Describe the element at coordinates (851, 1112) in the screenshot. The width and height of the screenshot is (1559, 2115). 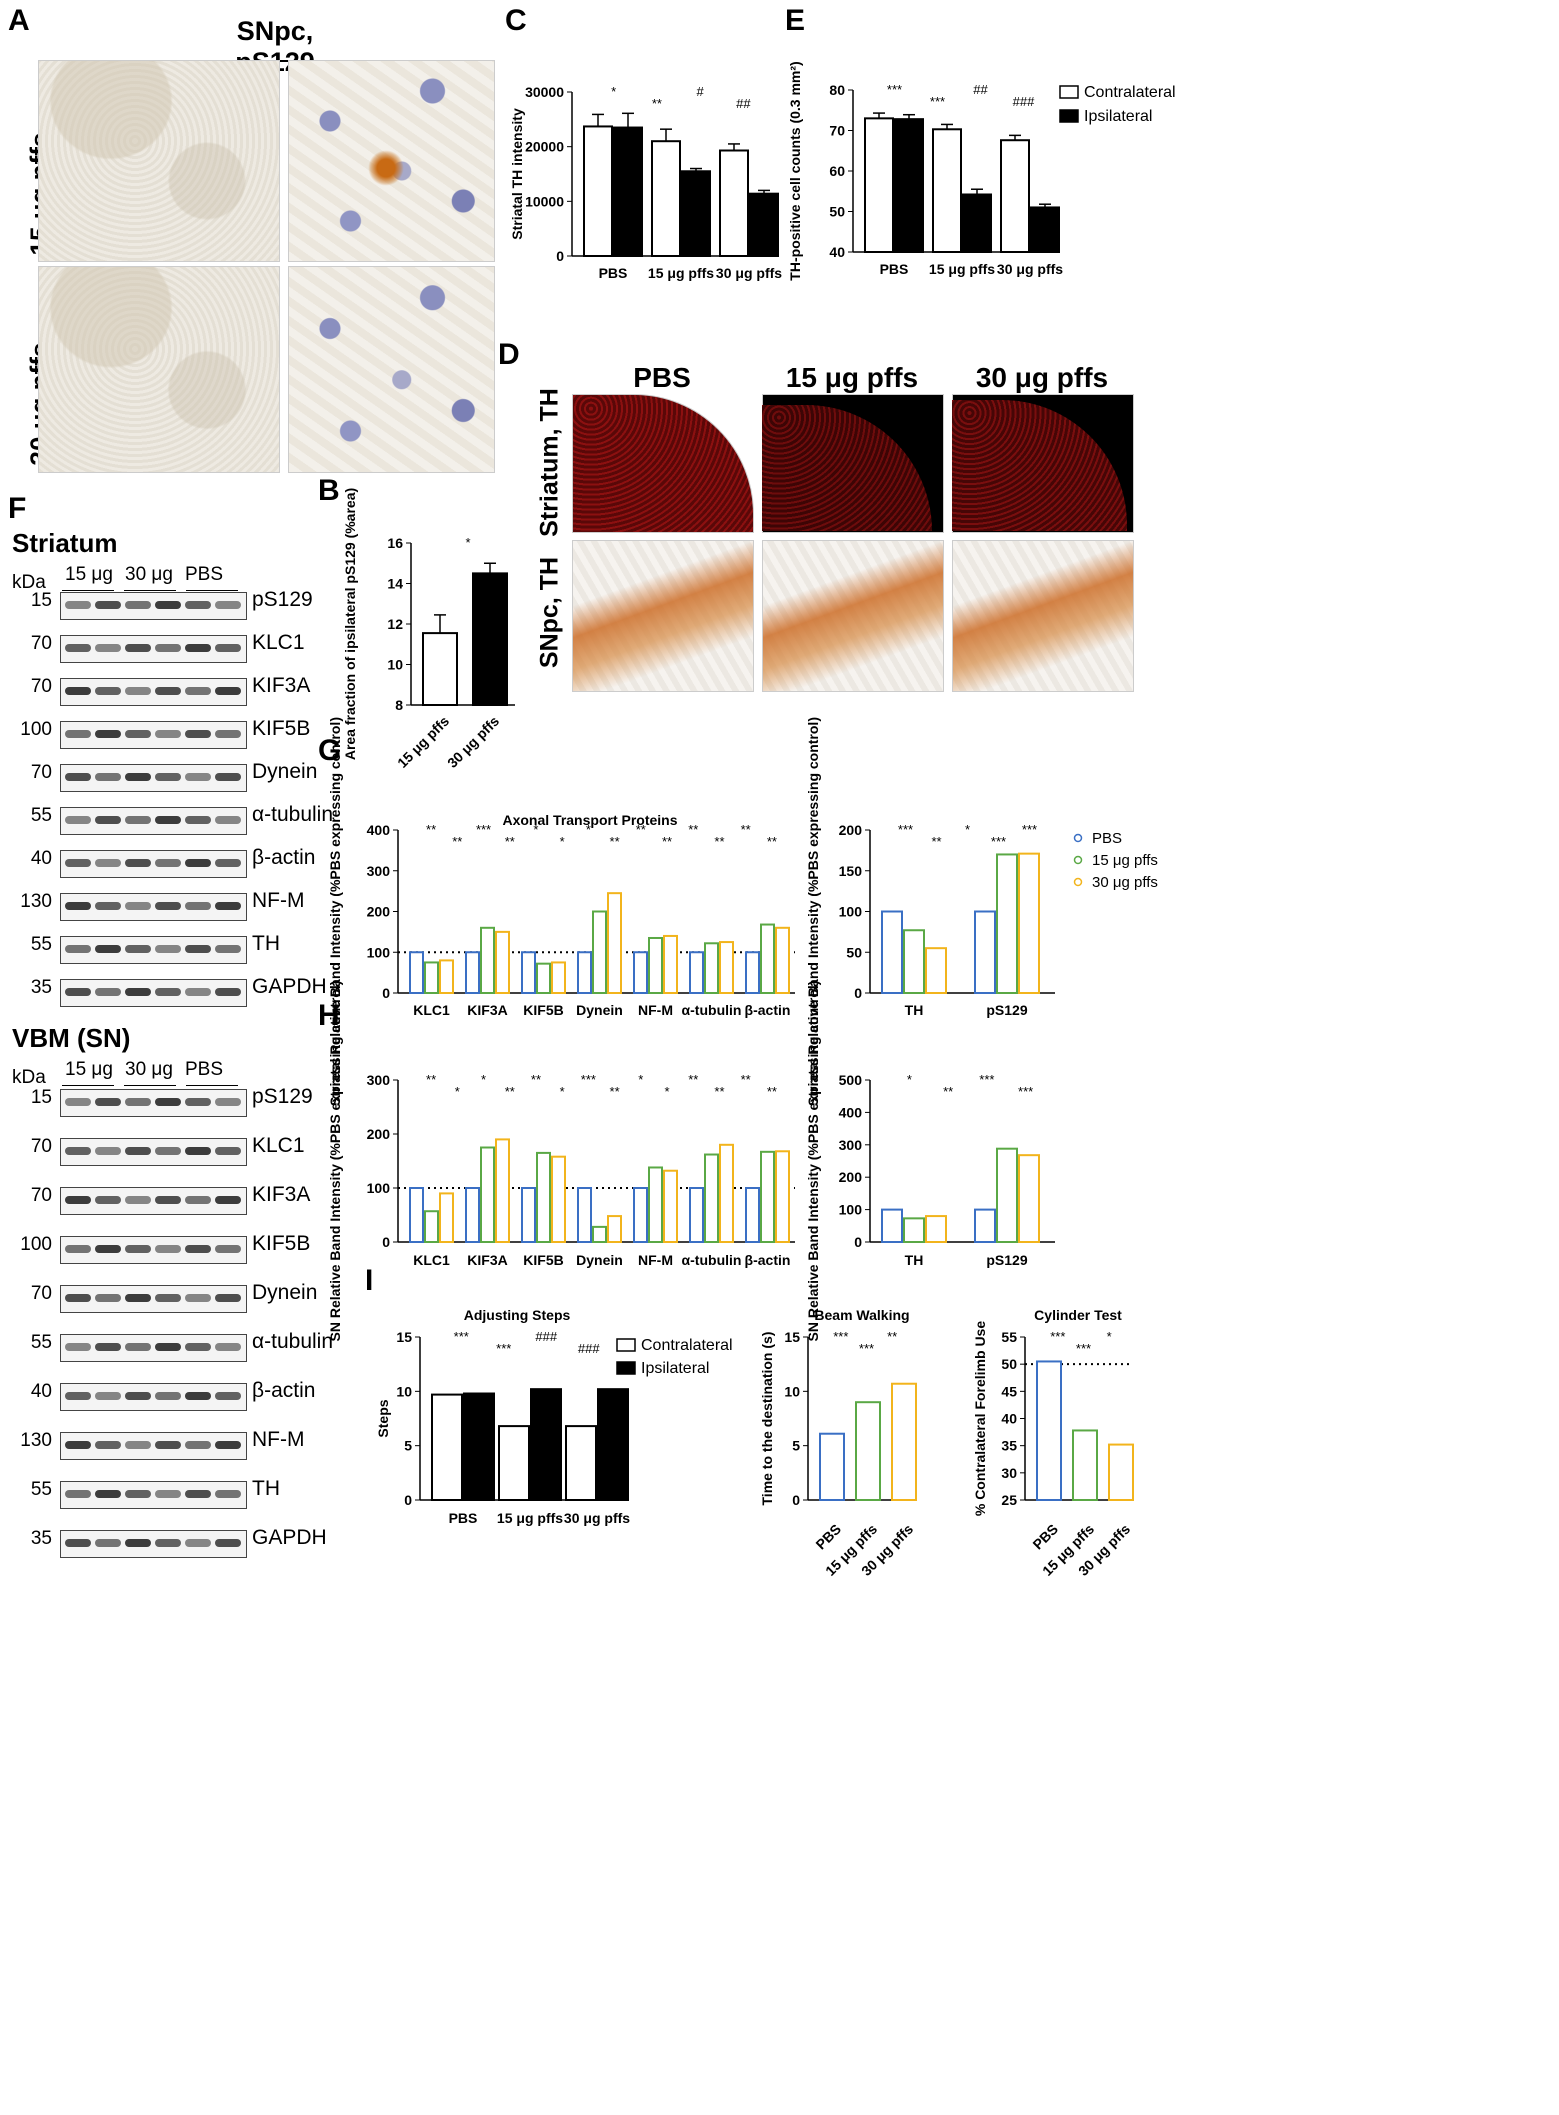
I see `y-tick-label: 400` at that location.